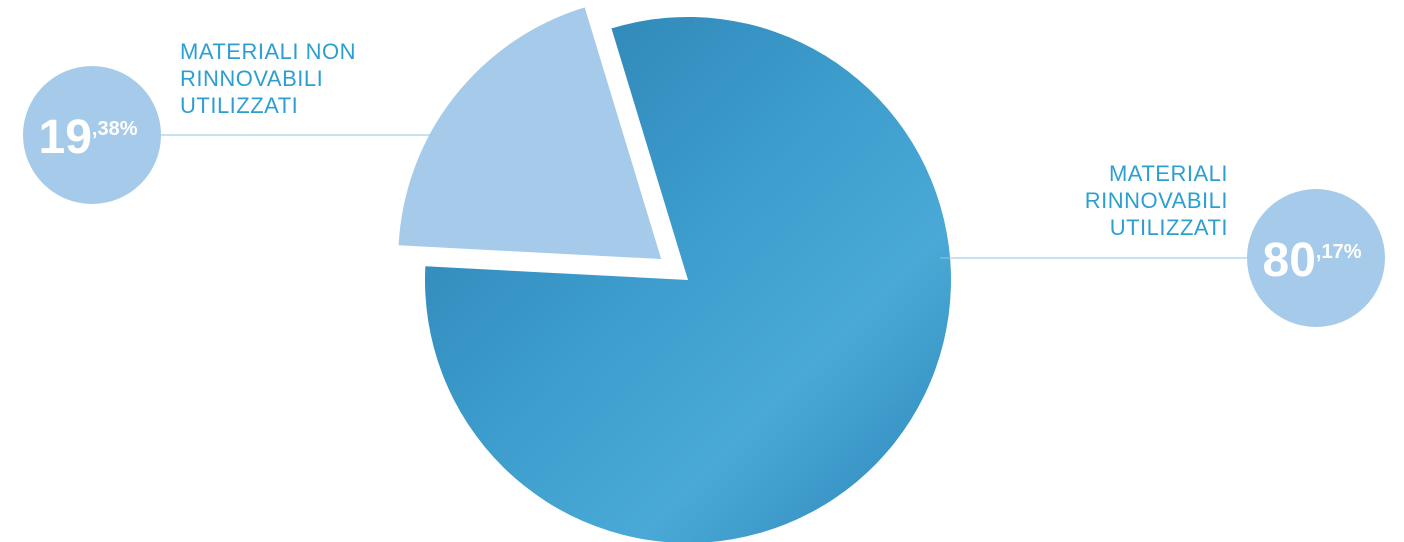  I want to click on category-label: MATERIALI NON RINNOVABILI UTILIZZATI, so click(268, 78).